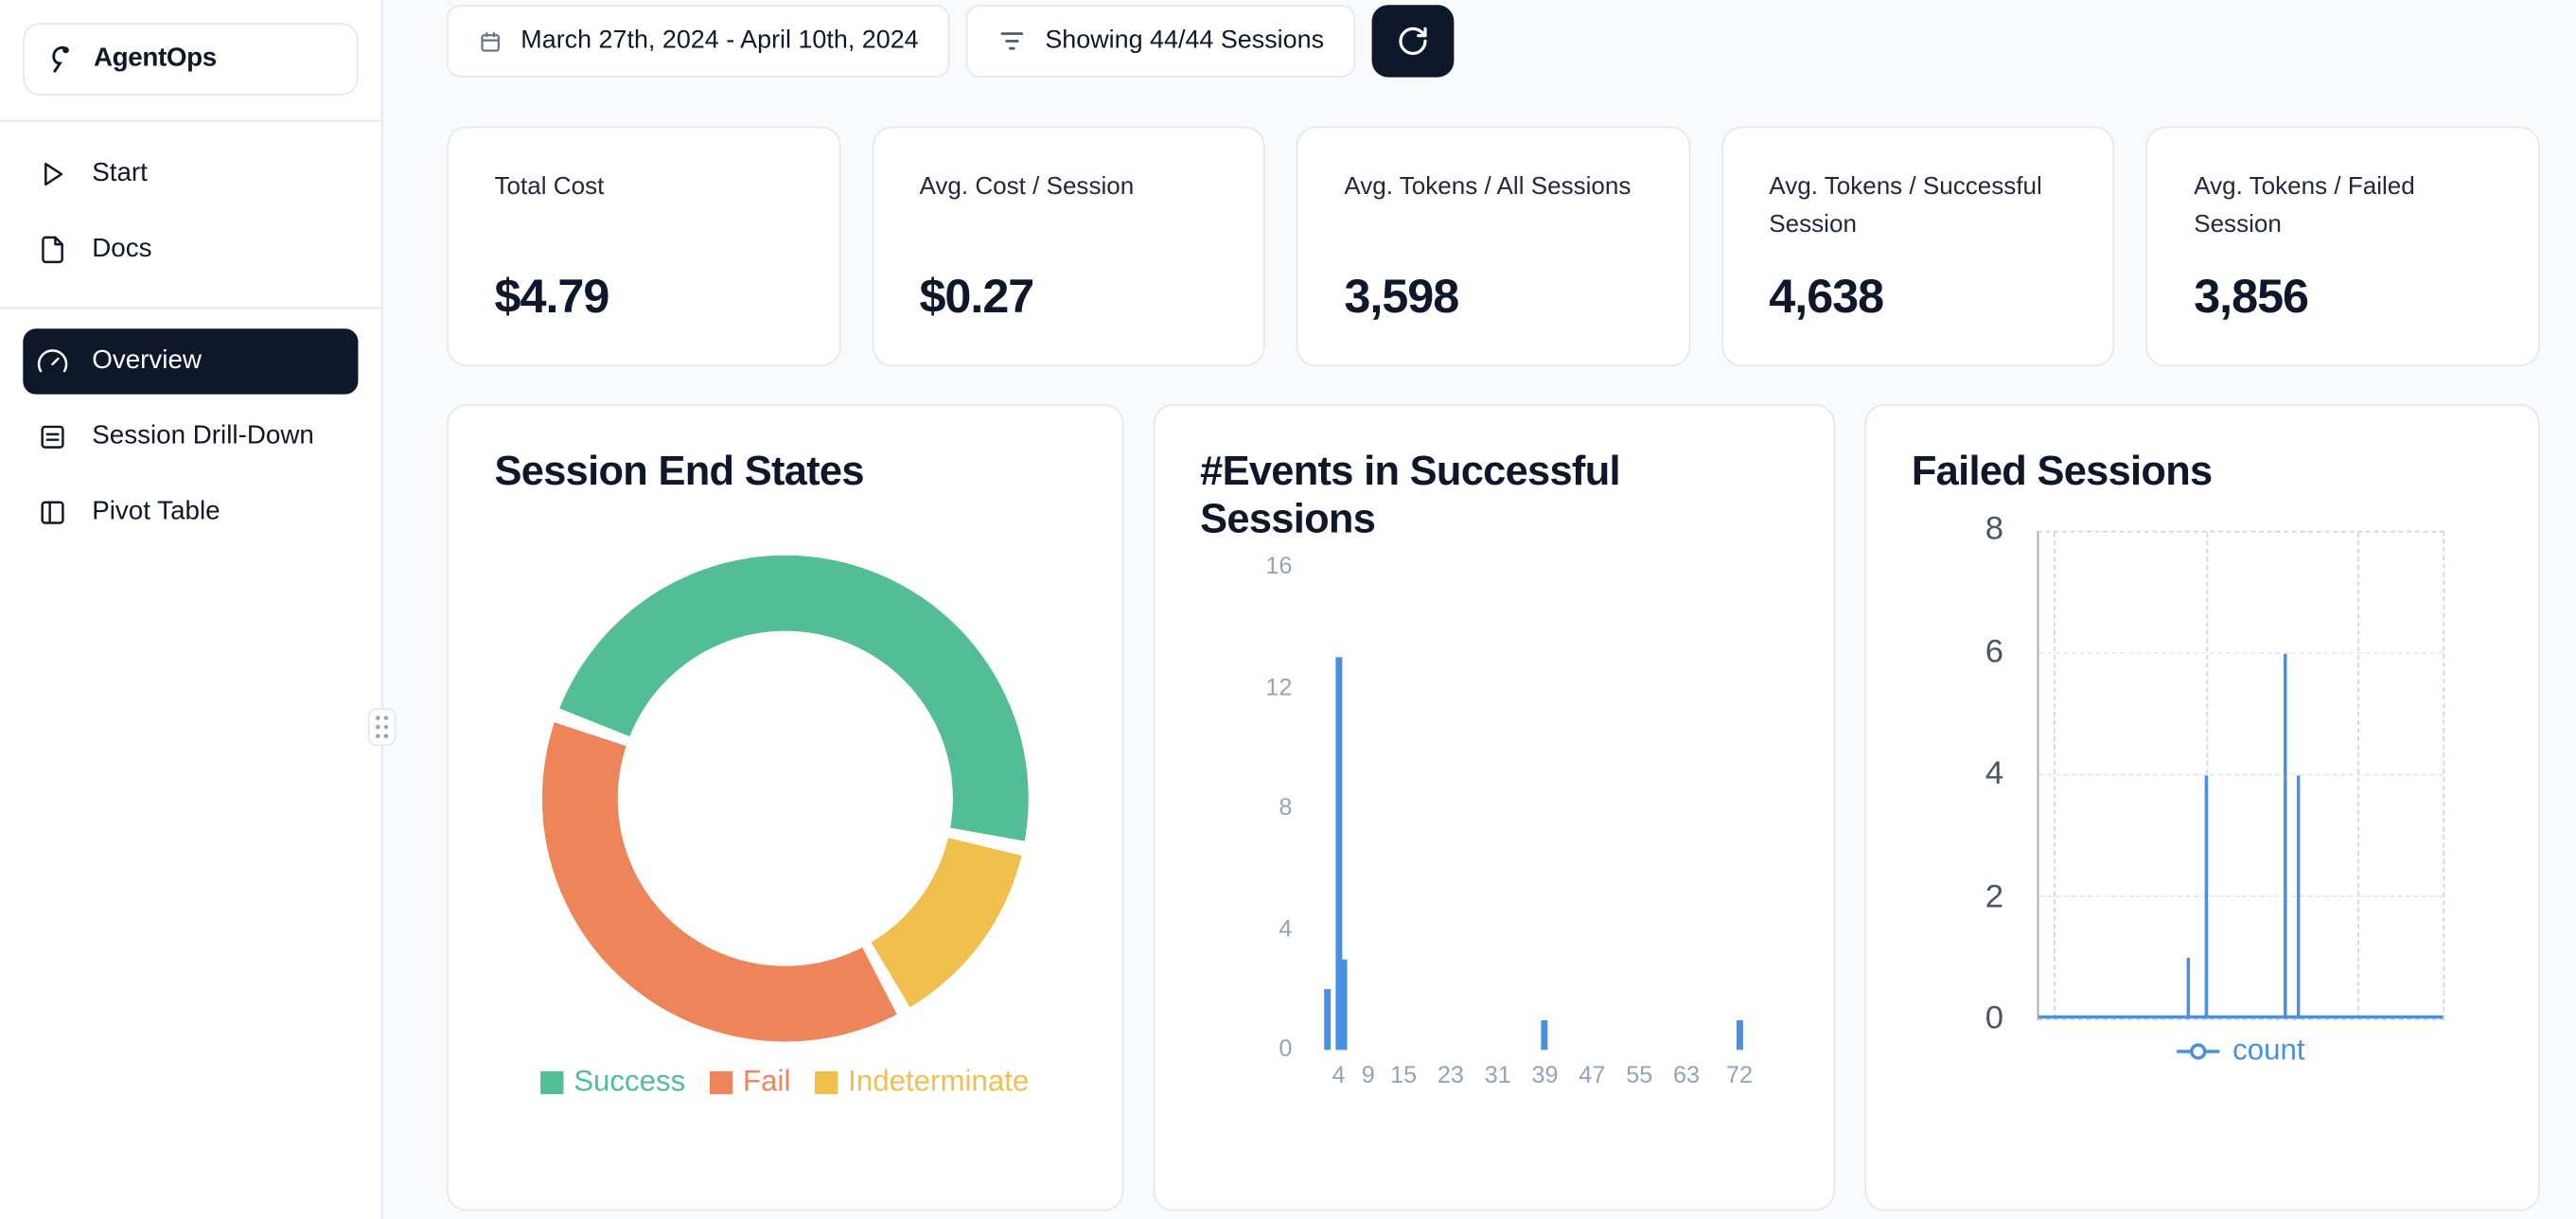 The width and height of the screenshot is (2576, 1219). I want to click on chart-title: Session End States, so click(679, 471).